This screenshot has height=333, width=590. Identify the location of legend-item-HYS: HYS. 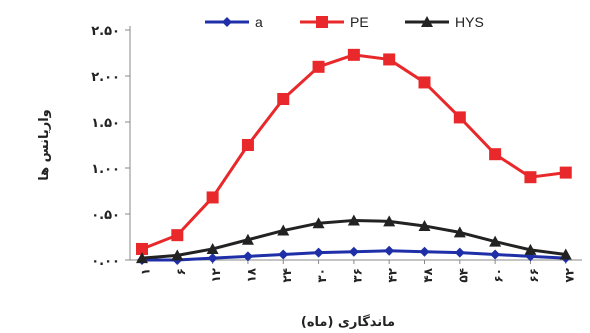
(444, 22).